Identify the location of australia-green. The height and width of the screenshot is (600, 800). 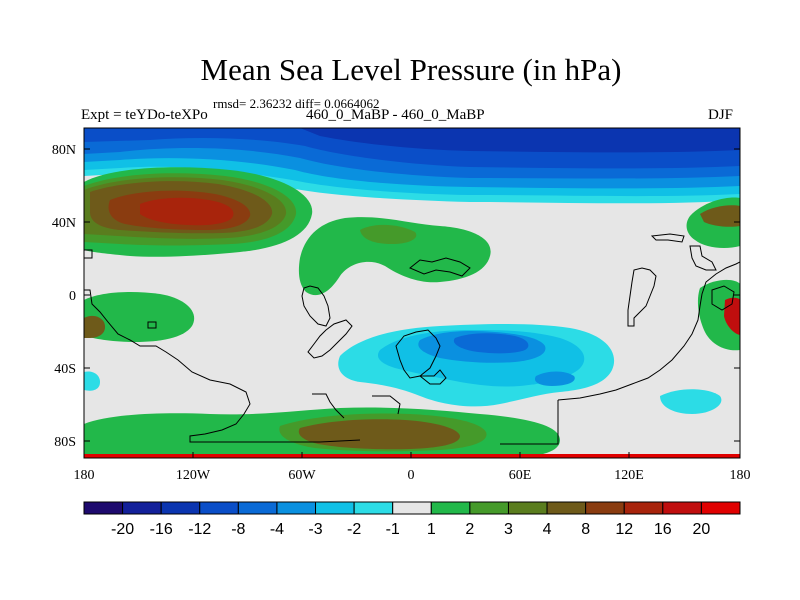
(718, 315).